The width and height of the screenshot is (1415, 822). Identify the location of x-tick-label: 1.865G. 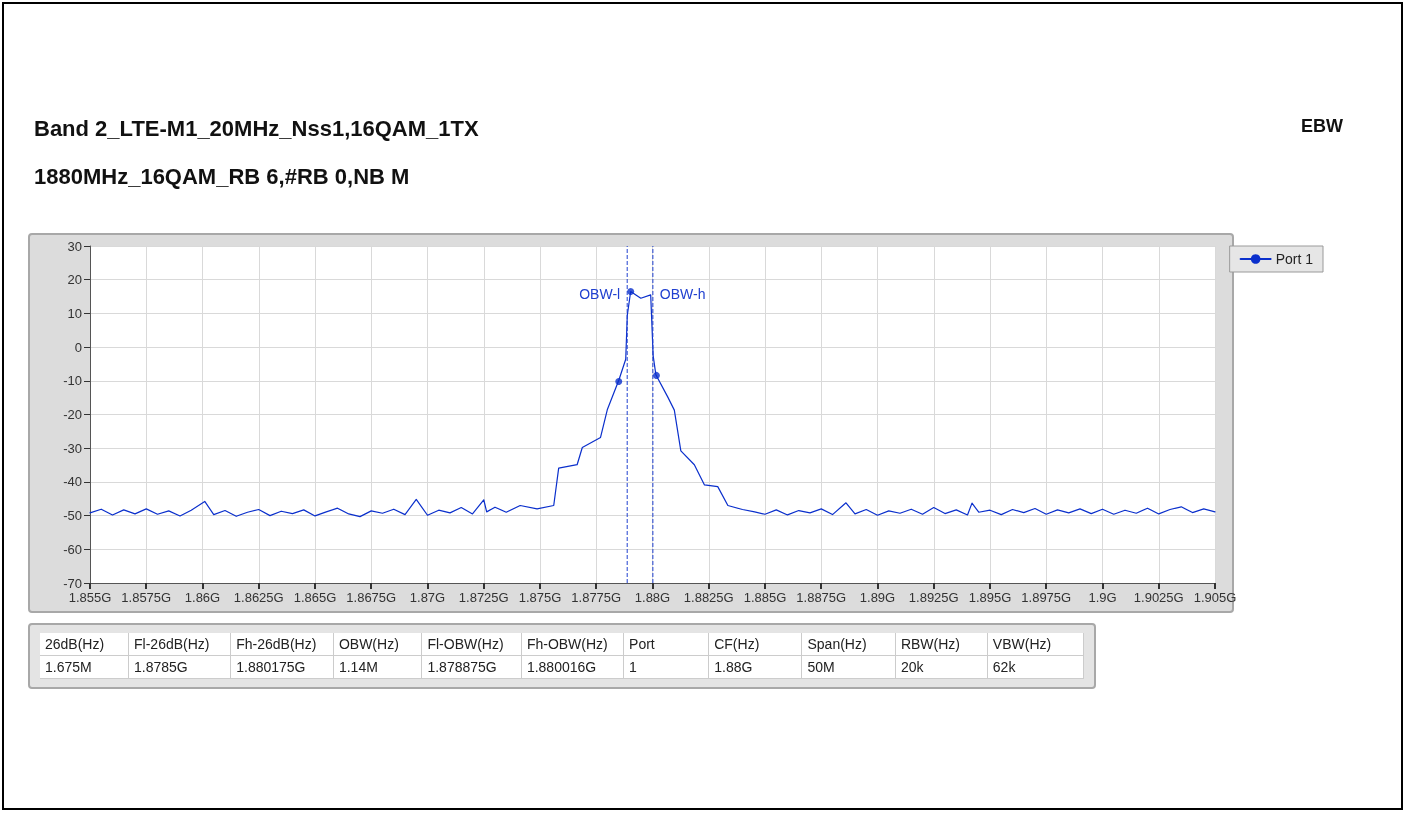
(315, 597).